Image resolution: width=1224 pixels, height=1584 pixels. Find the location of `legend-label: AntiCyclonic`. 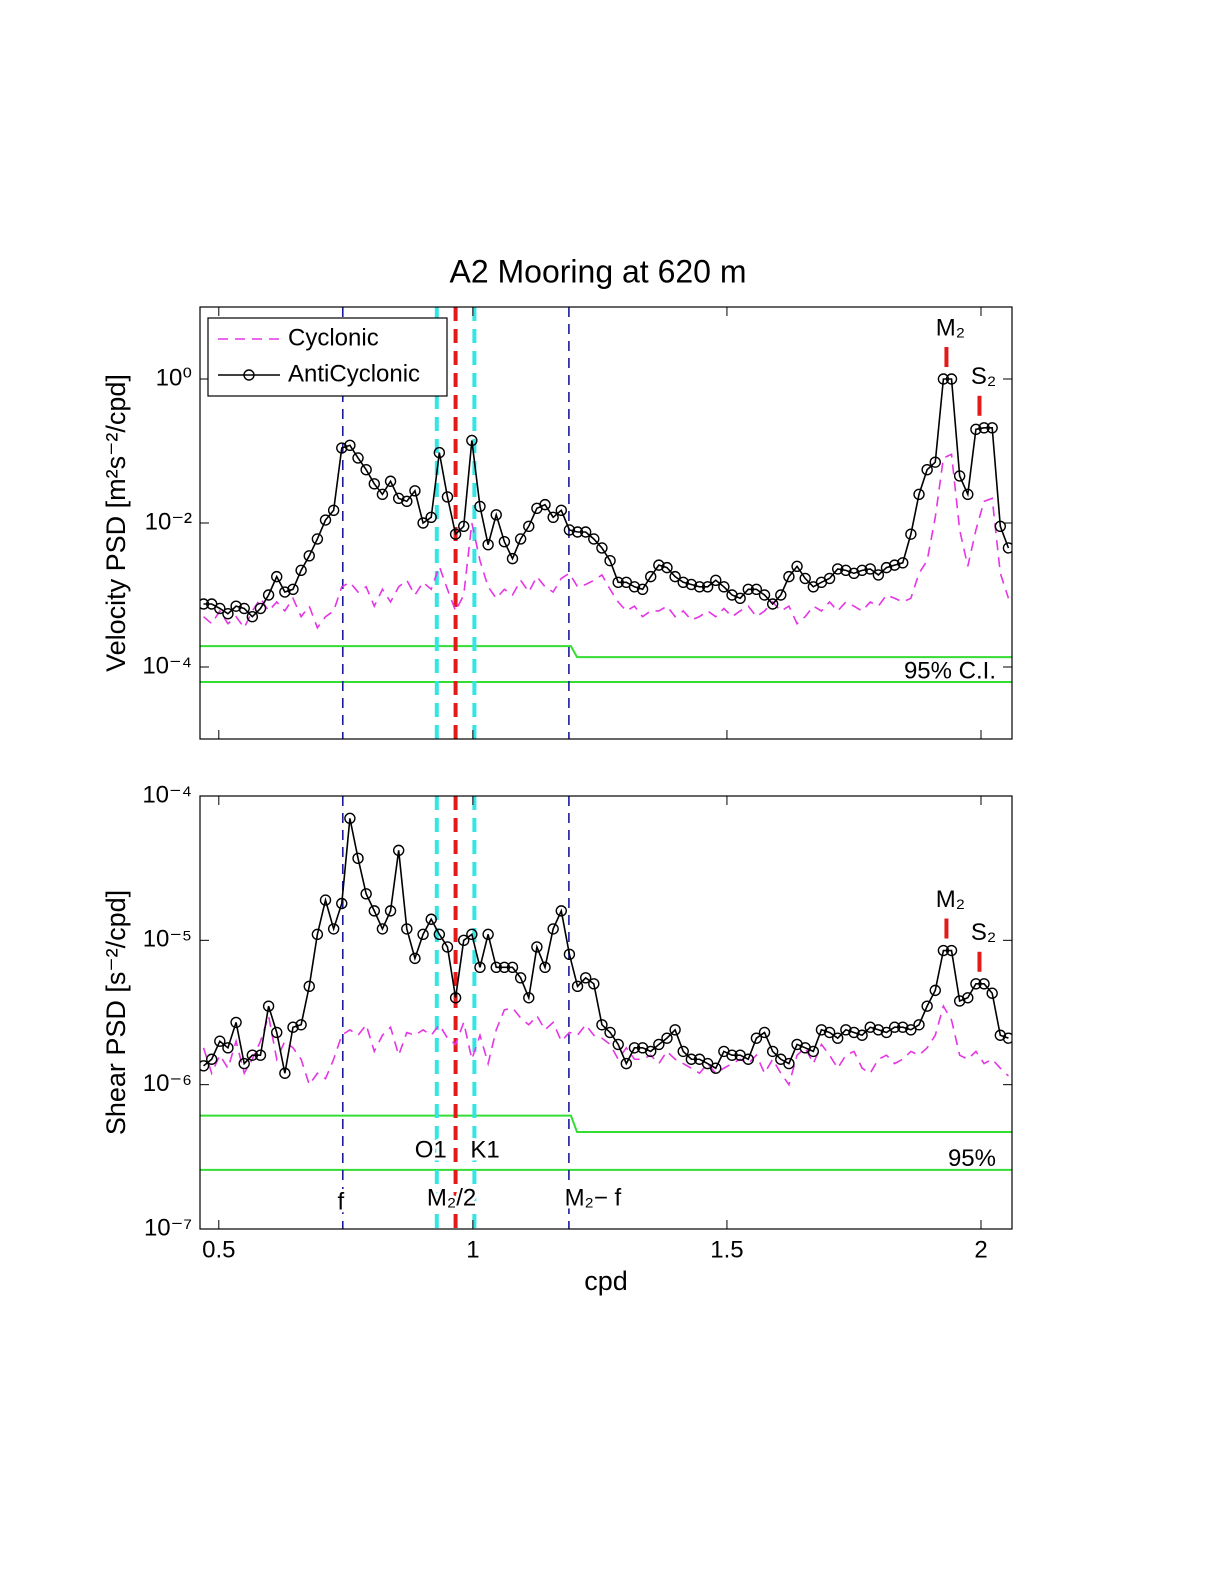

legend-label: AntiCyclonic is located at coordinates (354, 373).